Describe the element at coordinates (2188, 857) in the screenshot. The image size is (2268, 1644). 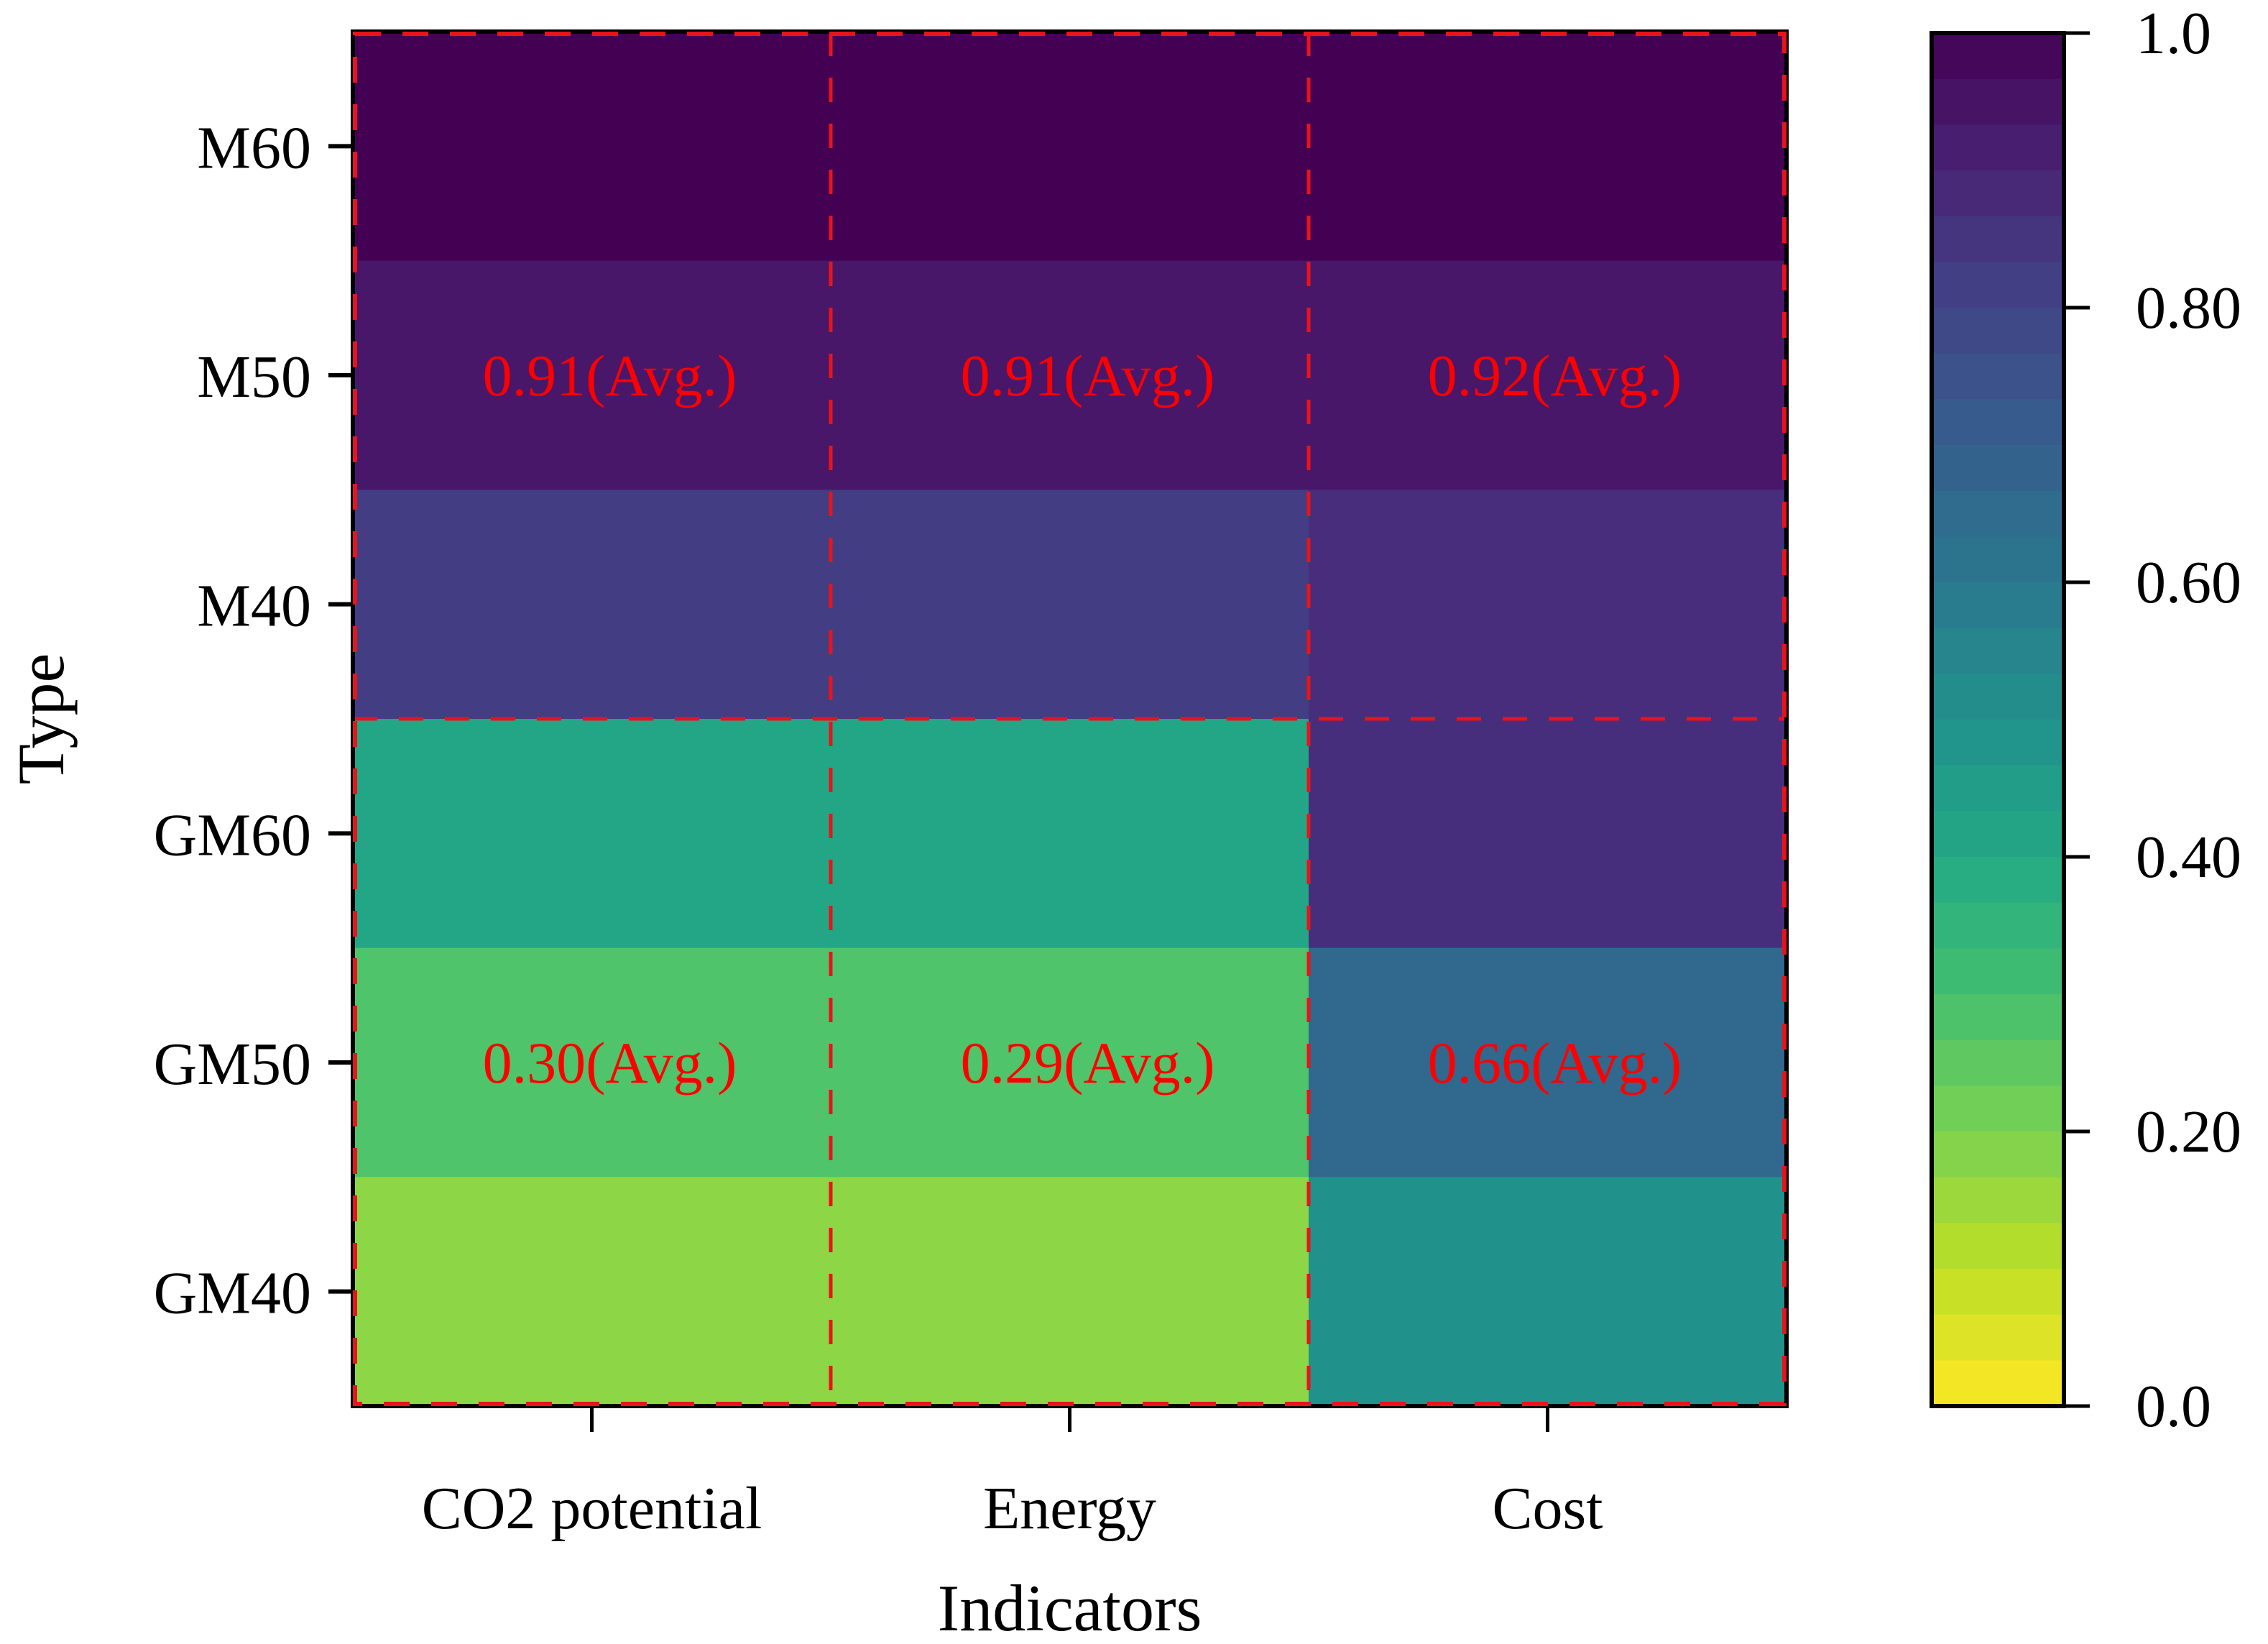
I see `colorbar-tick-label: 0.40` at that location.